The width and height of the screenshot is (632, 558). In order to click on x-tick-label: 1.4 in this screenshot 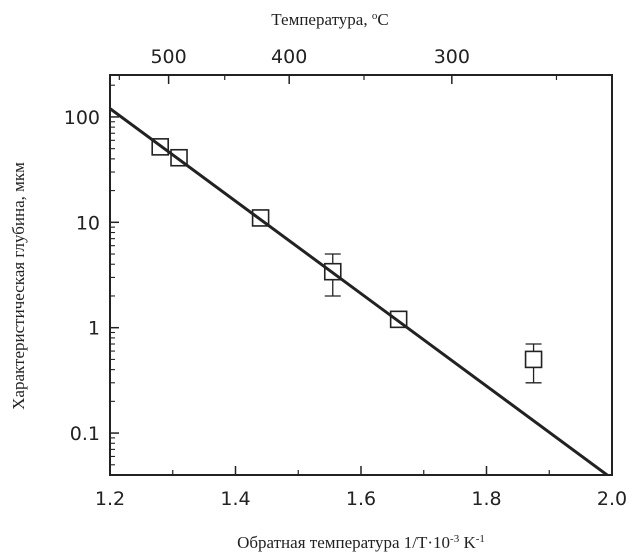, I will do `click(235, 499)`.